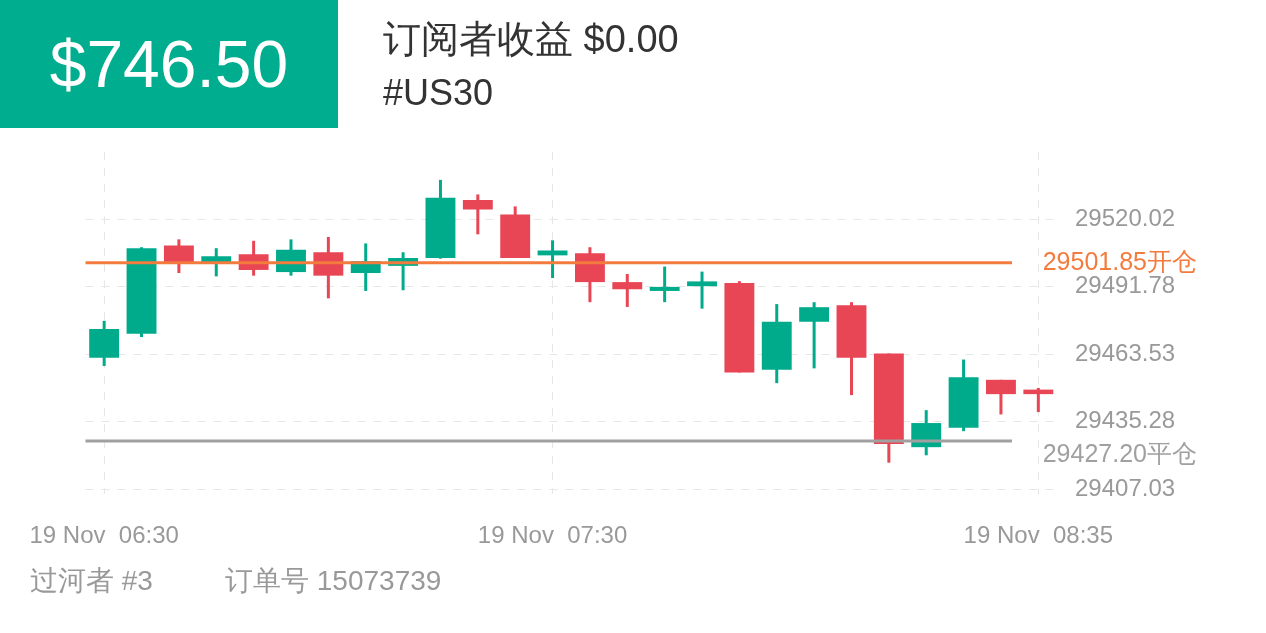  I want to click on text: 过河者 #3, so click(91, 581).